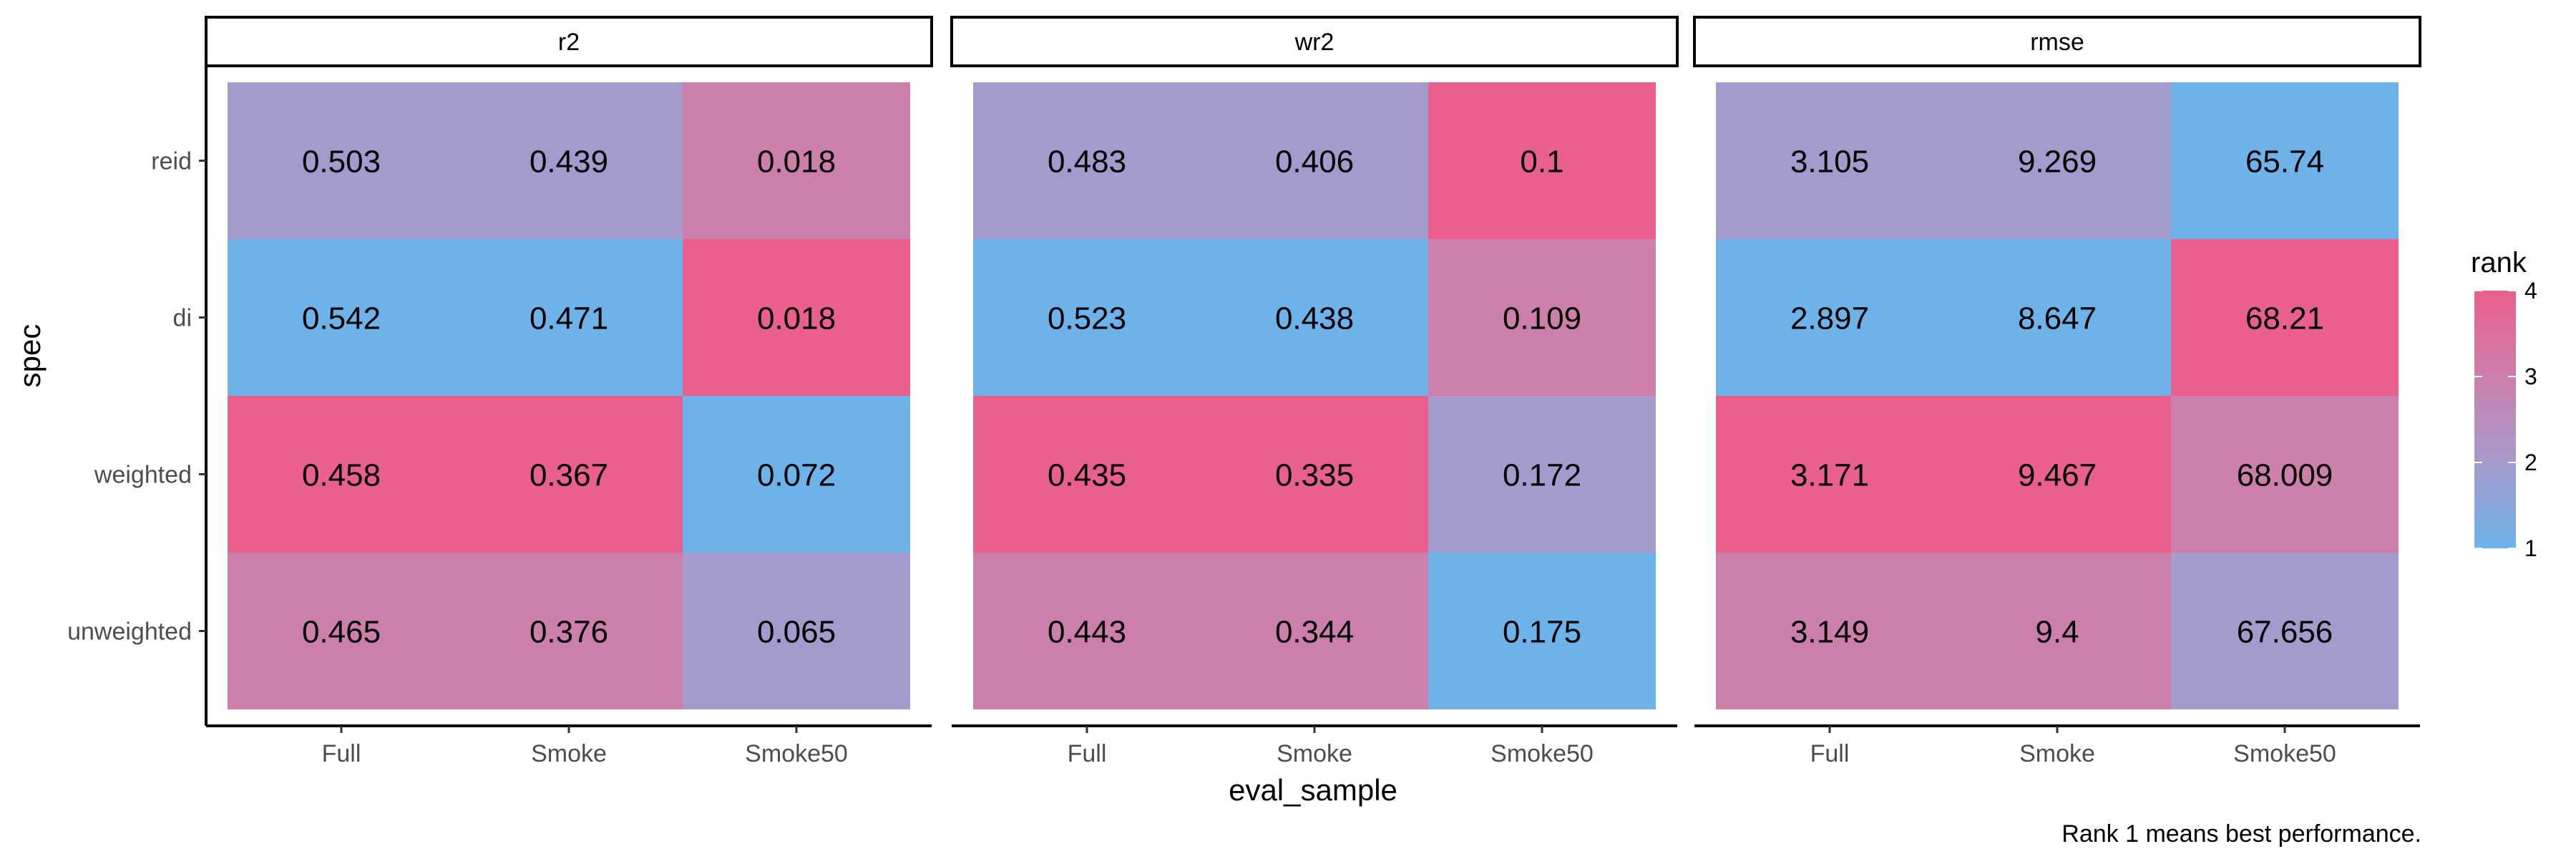 The width and height of the screenshot is (2576, 859). I want to click on tile-value-label: 0.072, so click(796, 475).